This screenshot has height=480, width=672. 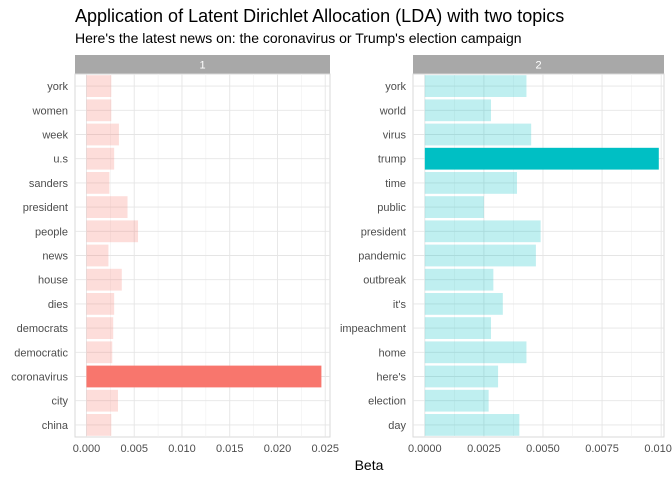 What do you see at coordinates (60, 402) in the screenshot?
I see `y-tick-label: city` at bounding box center [60, 402].